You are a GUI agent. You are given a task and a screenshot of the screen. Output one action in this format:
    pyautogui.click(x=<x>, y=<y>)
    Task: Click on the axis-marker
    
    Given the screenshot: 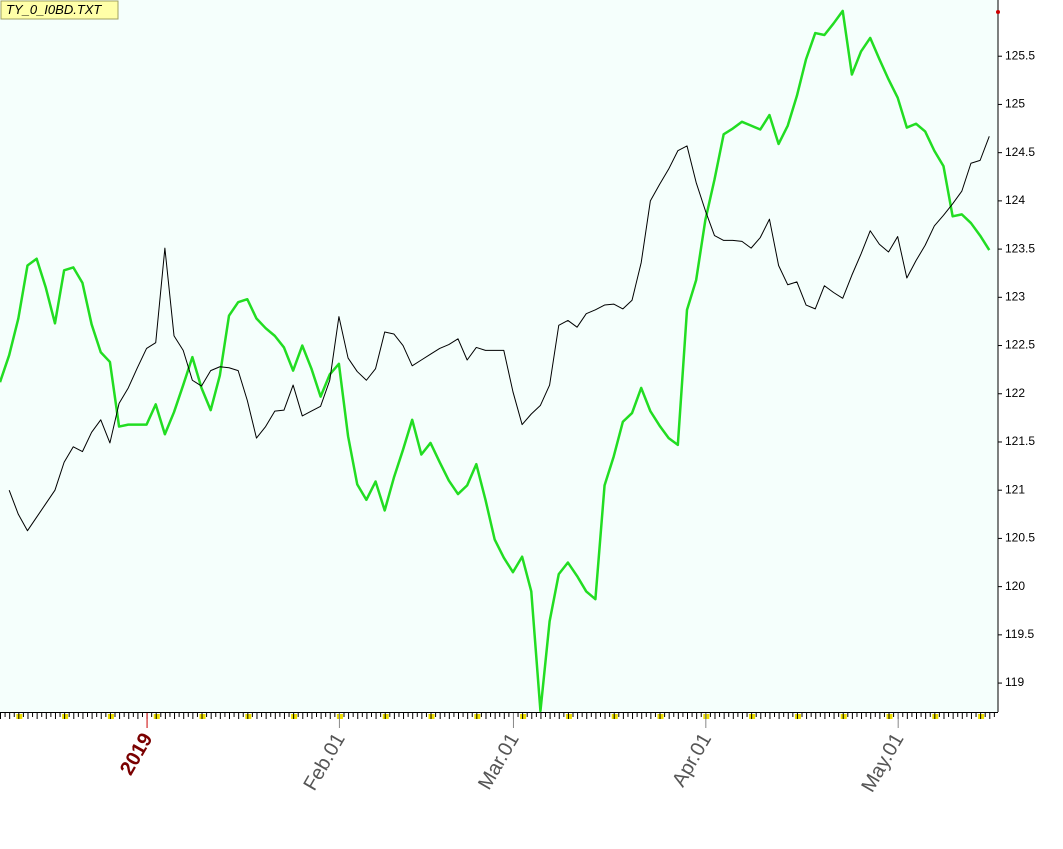 What is the action you would take?
    pyautogui.click(x=998, y=12)
    